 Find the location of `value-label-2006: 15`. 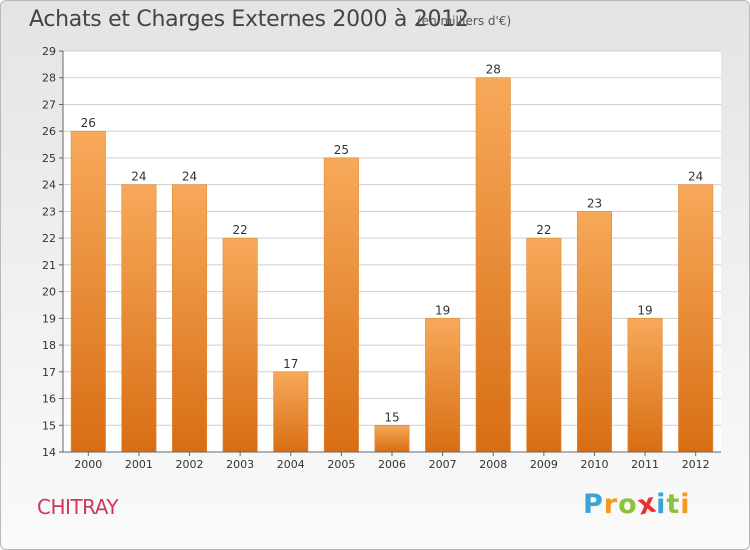

value-label-2006: 15 is located at coordinates (391, 417).